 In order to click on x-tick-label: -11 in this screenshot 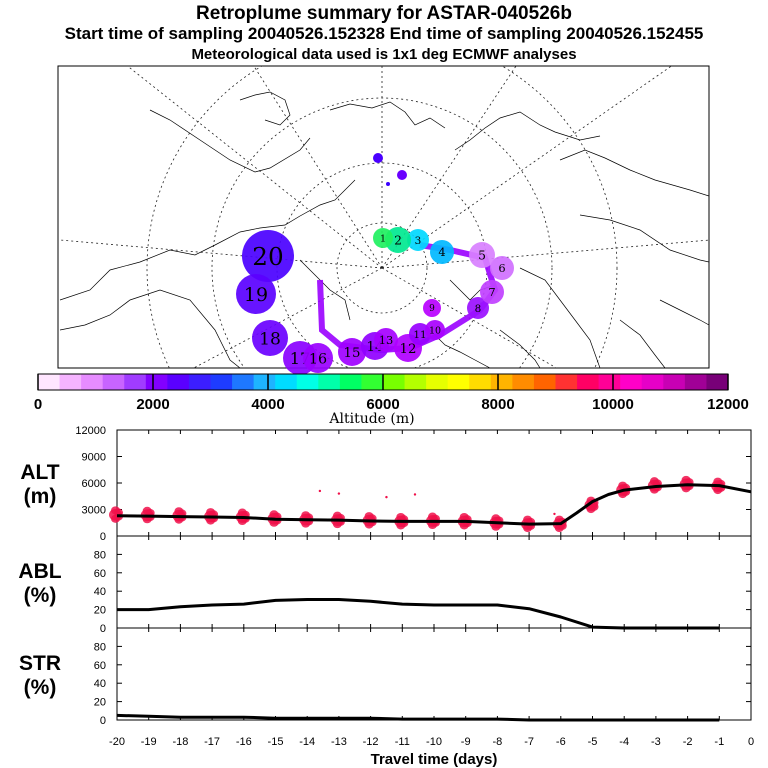, I will do `click(402, 742)`.